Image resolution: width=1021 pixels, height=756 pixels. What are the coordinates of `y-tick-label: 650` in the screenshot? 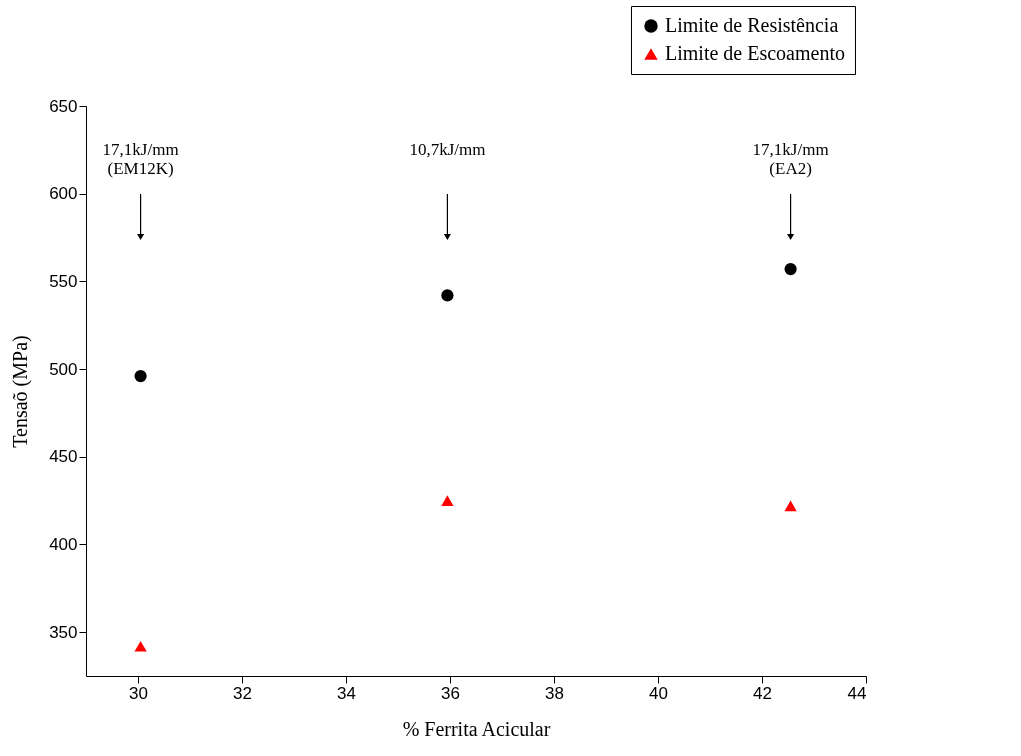 It's located at (63, 106).